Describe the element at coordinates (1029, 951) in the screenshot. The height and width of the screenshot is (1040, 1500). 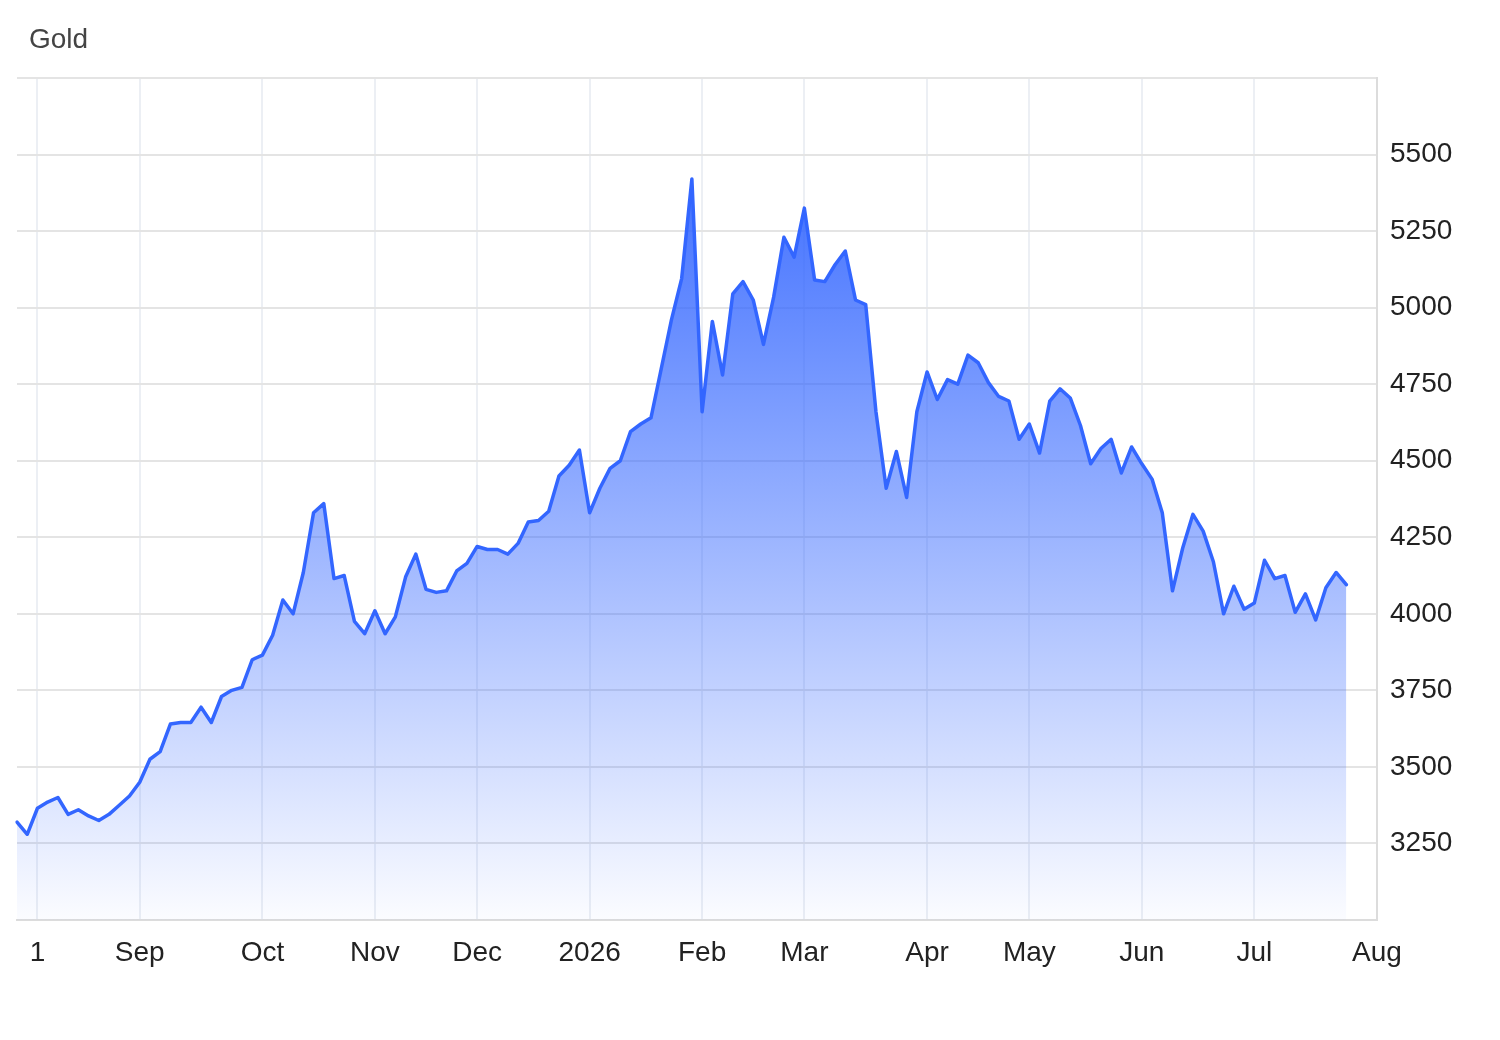
I see `x-tick-label: May` at that location.